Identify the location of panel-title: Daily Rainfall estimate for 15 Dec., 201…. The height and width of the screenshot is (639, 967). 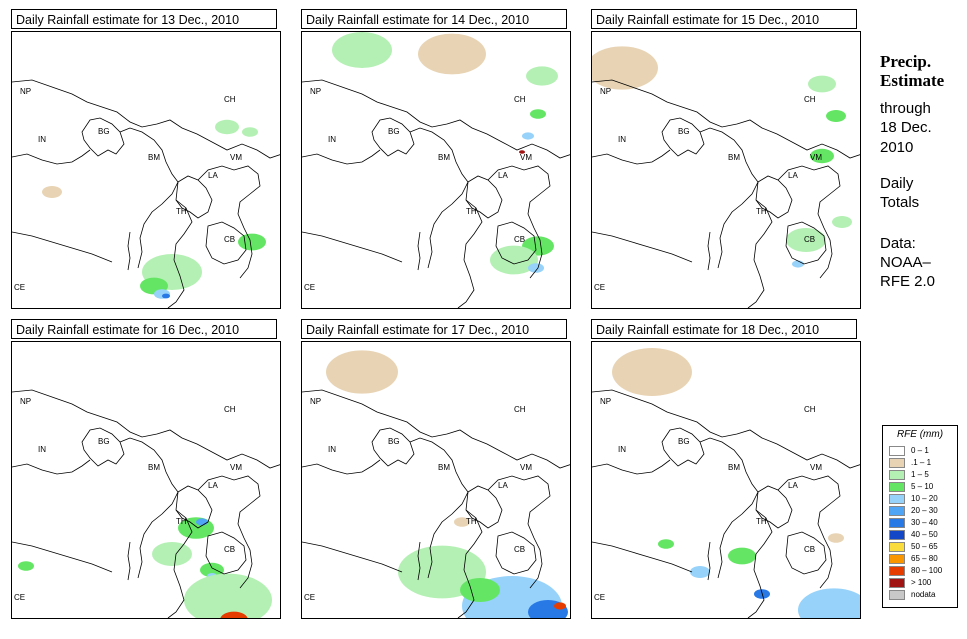
(724, 19).